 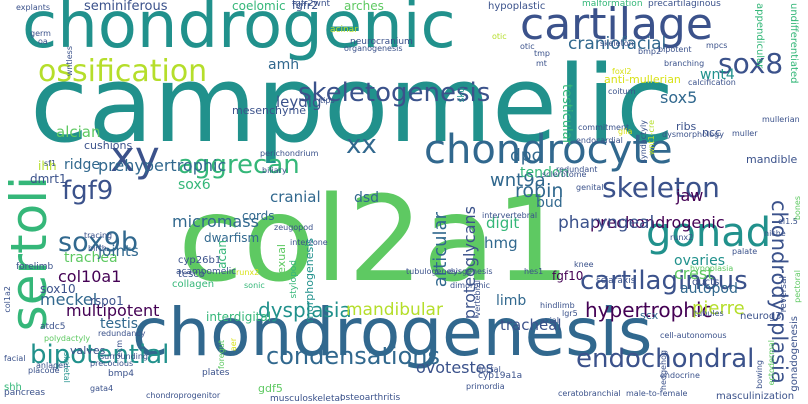 I want to click on word: plates, so click(x=216, y=373).